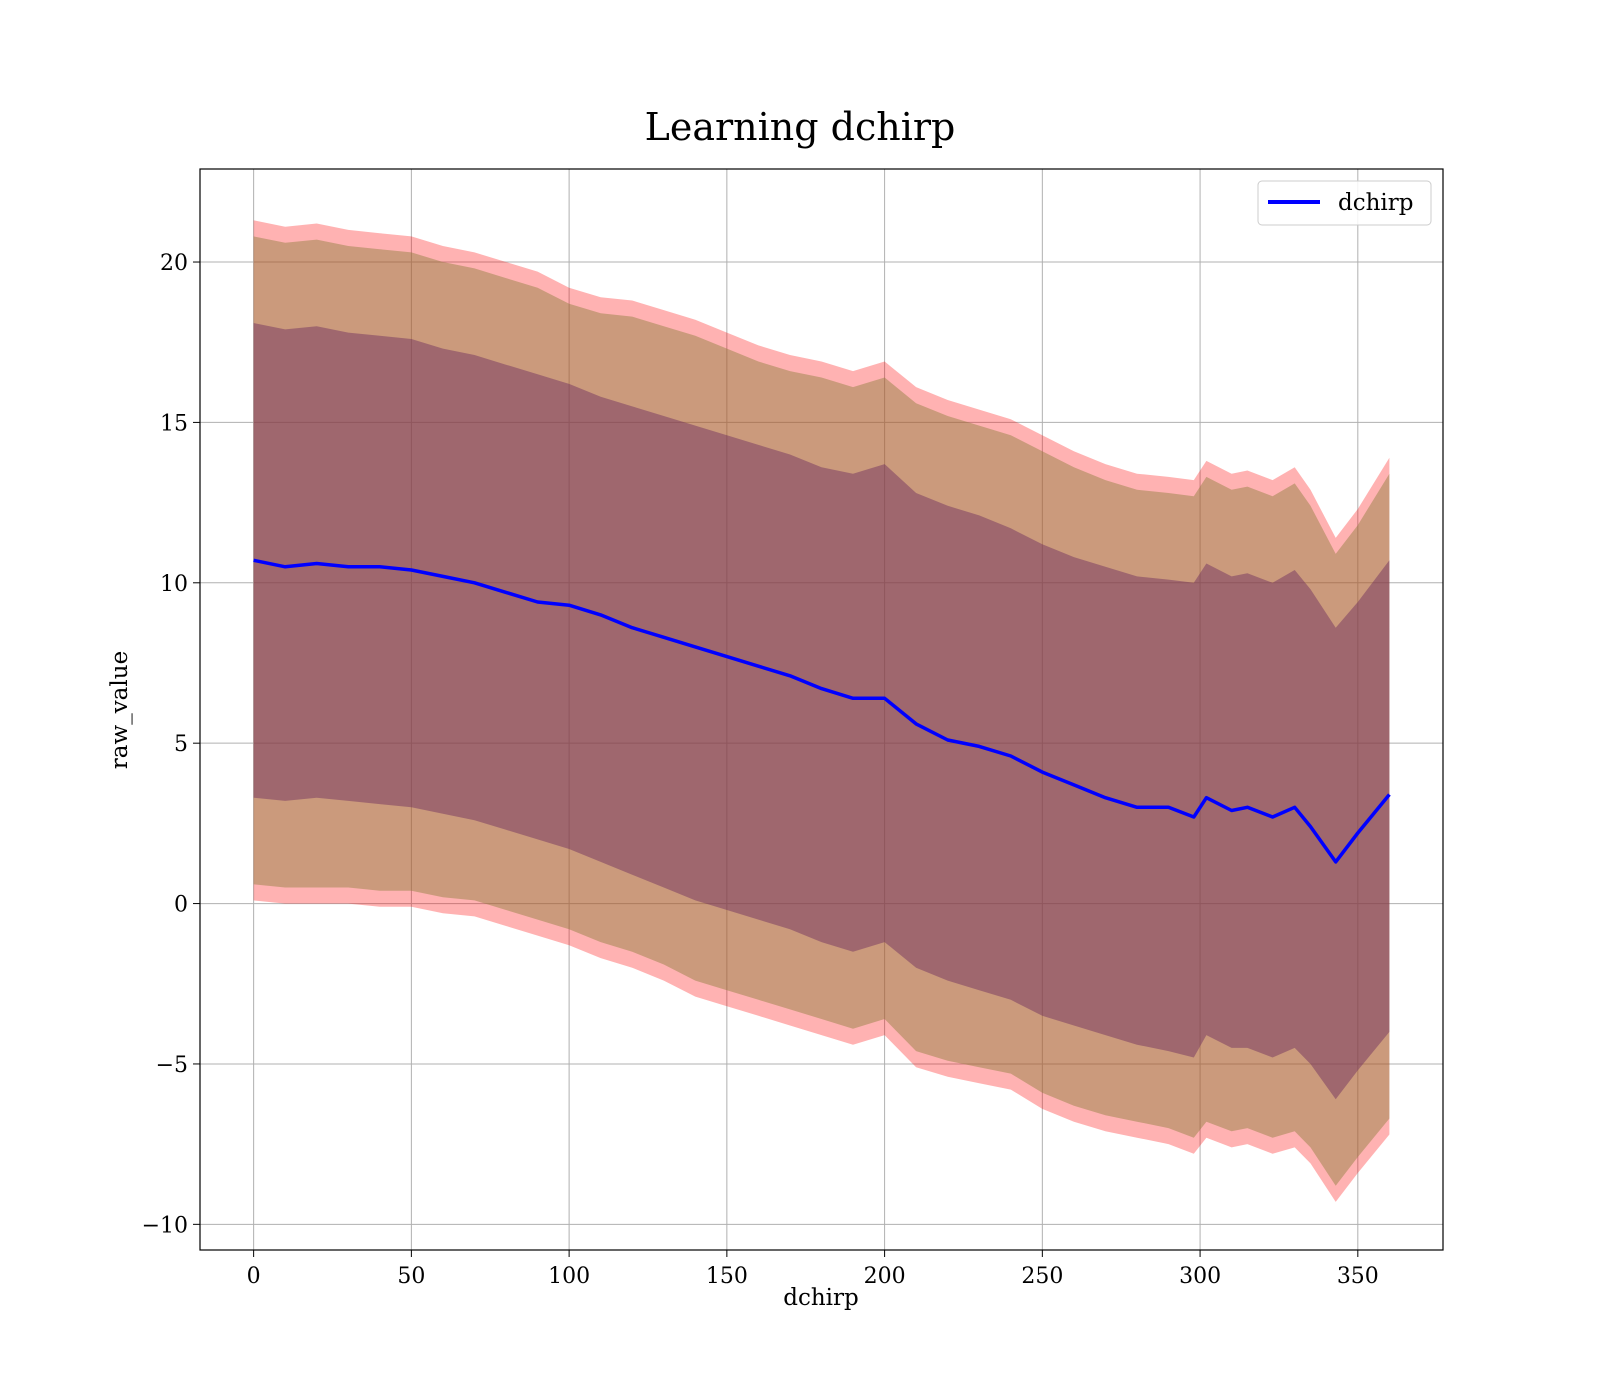 This screenshot has width=1600, height=1400. I want to click on y-tick-label: 20, so click(174, 263).